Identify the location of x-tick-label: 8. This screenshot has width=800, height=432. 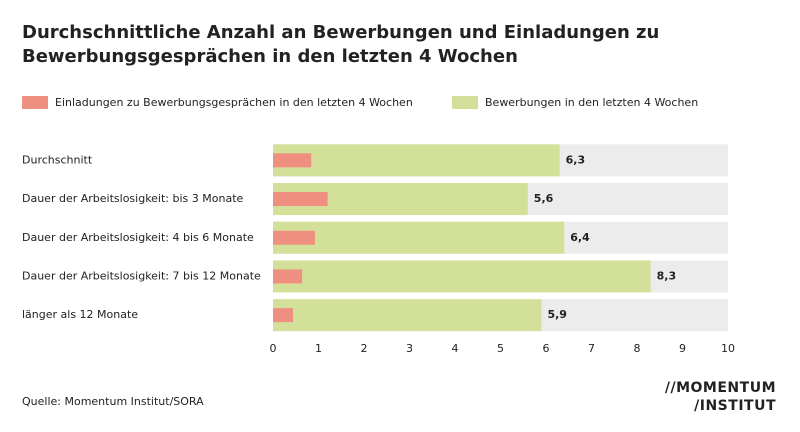
(637, 348).